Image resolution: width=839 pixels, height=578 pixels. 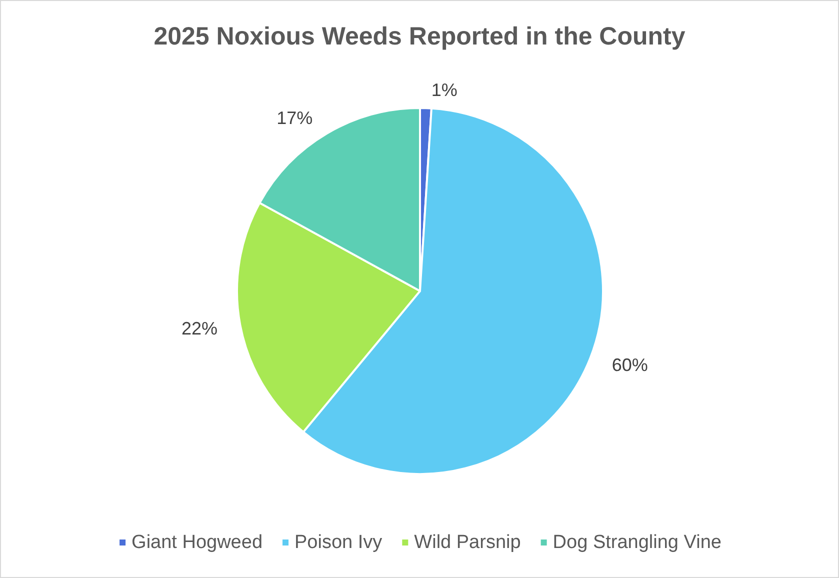 What do you see at coordinates (197, 542) in the screenshot?
I see `legend-label: Giant Hogweed` at bounding box center [197, 542].